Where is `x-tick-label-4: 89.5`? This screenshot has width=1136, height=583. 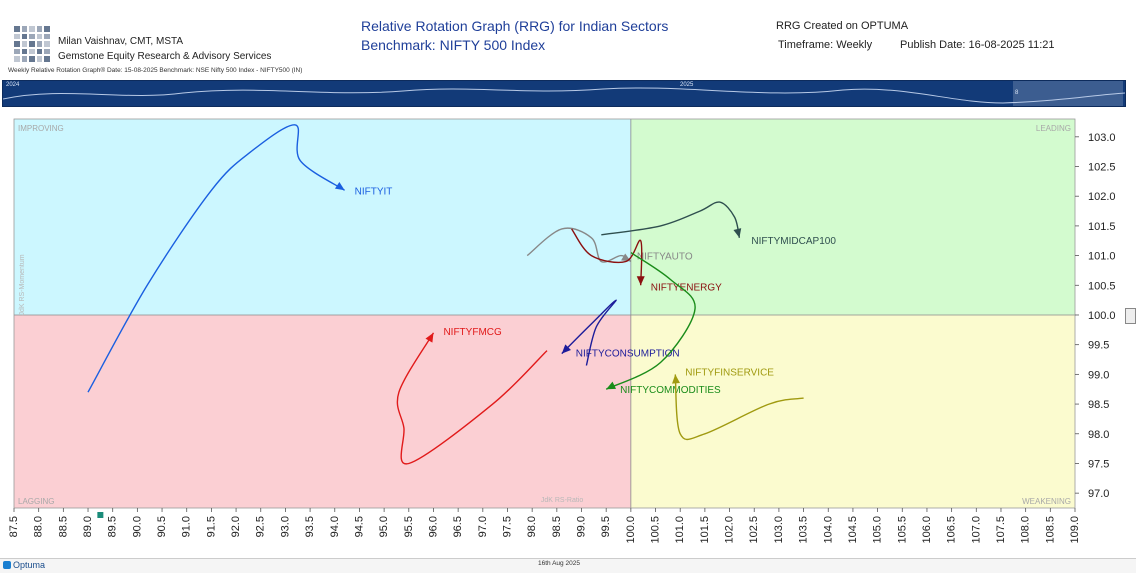 x-tick-label-4: 89.5 is located at coordinates (113, 526).